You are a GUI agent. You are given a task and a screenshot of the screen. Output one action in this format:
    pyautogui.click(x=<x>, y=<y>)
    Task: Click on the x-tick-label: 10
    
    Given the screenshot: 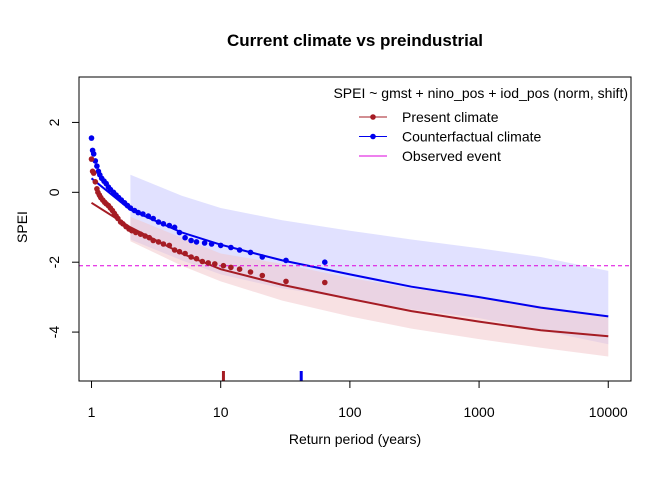 What is the action you would take?
    pyautogui.click(x=221, y=412)
    